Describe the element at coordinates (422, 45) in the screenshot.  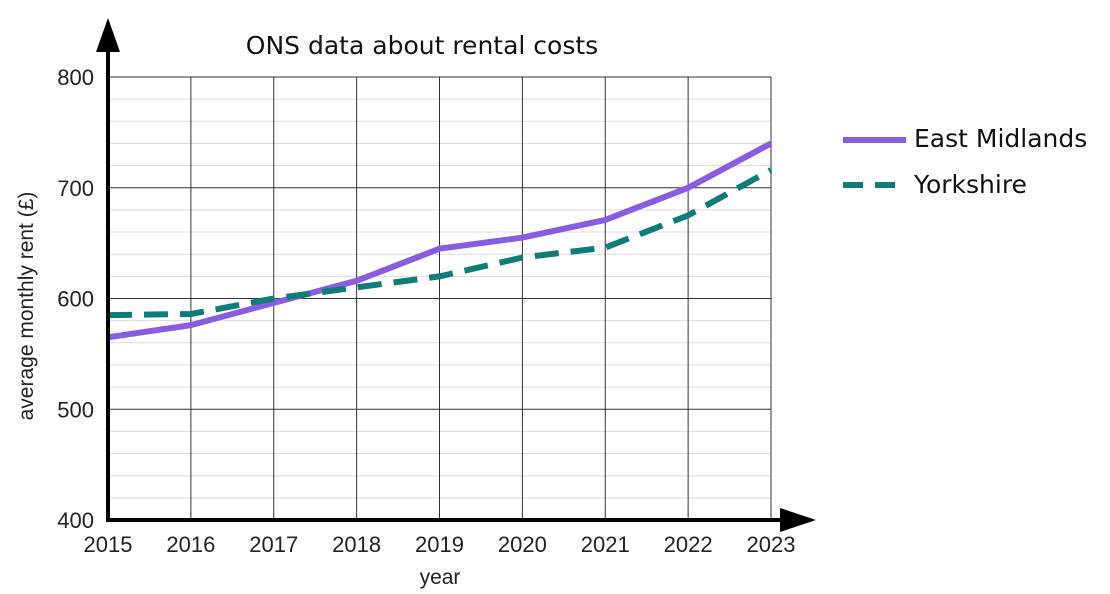
I see `chart-title: ONS data about rental costs` at that location.